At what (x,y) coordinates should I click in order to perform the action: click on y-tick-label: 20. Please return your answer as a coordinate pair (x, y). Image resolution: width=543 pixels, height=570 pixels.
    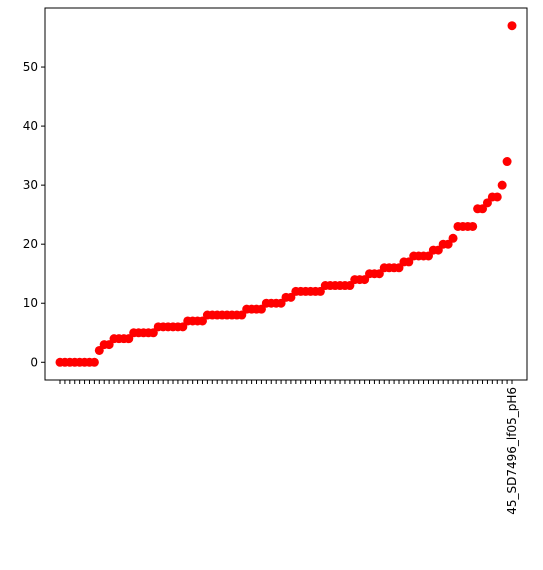
    Looking at the image, I should click on (30, 244).